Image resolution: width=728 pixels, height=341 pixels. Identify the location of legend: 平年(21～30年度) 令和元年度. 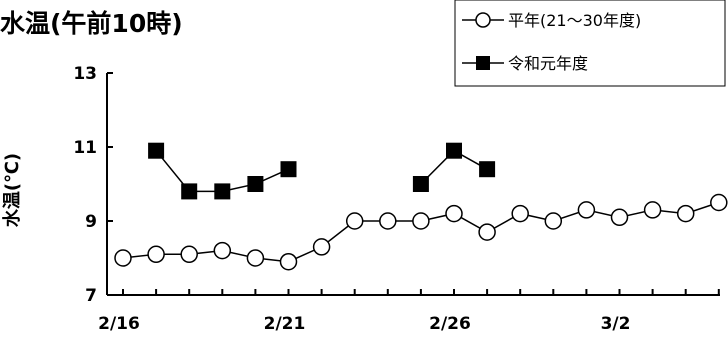
(590, 43).